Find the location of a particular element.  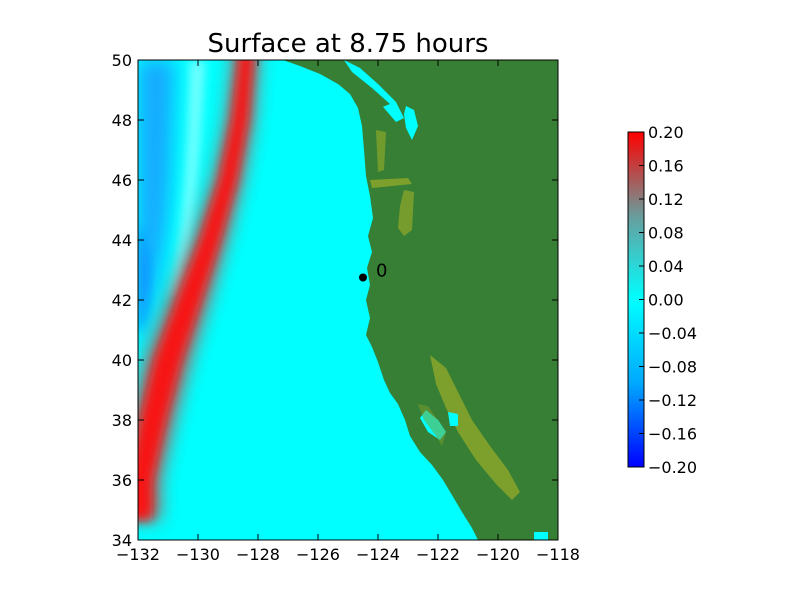

gauge-label: 0 is located at coordinates (381, 271).